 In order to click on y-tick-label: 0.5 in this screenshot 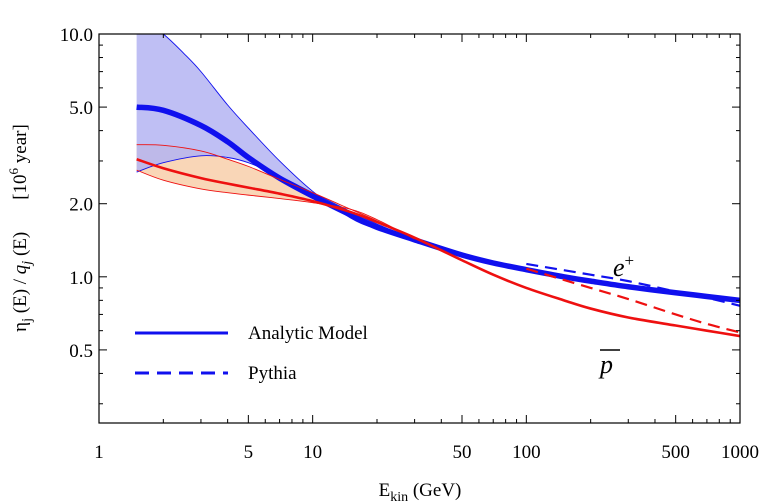, I will do `click(81, 351)`.